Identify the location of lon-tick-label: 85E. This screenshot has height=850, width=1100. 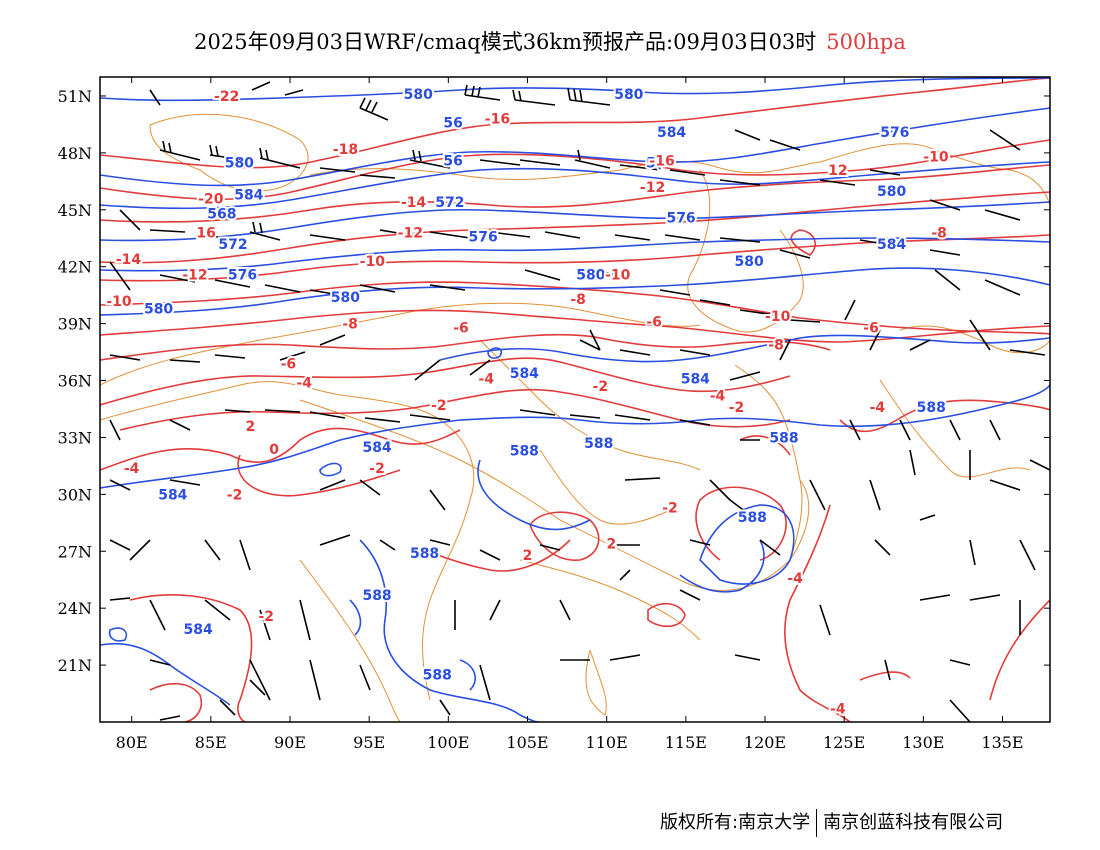
(211, 742).